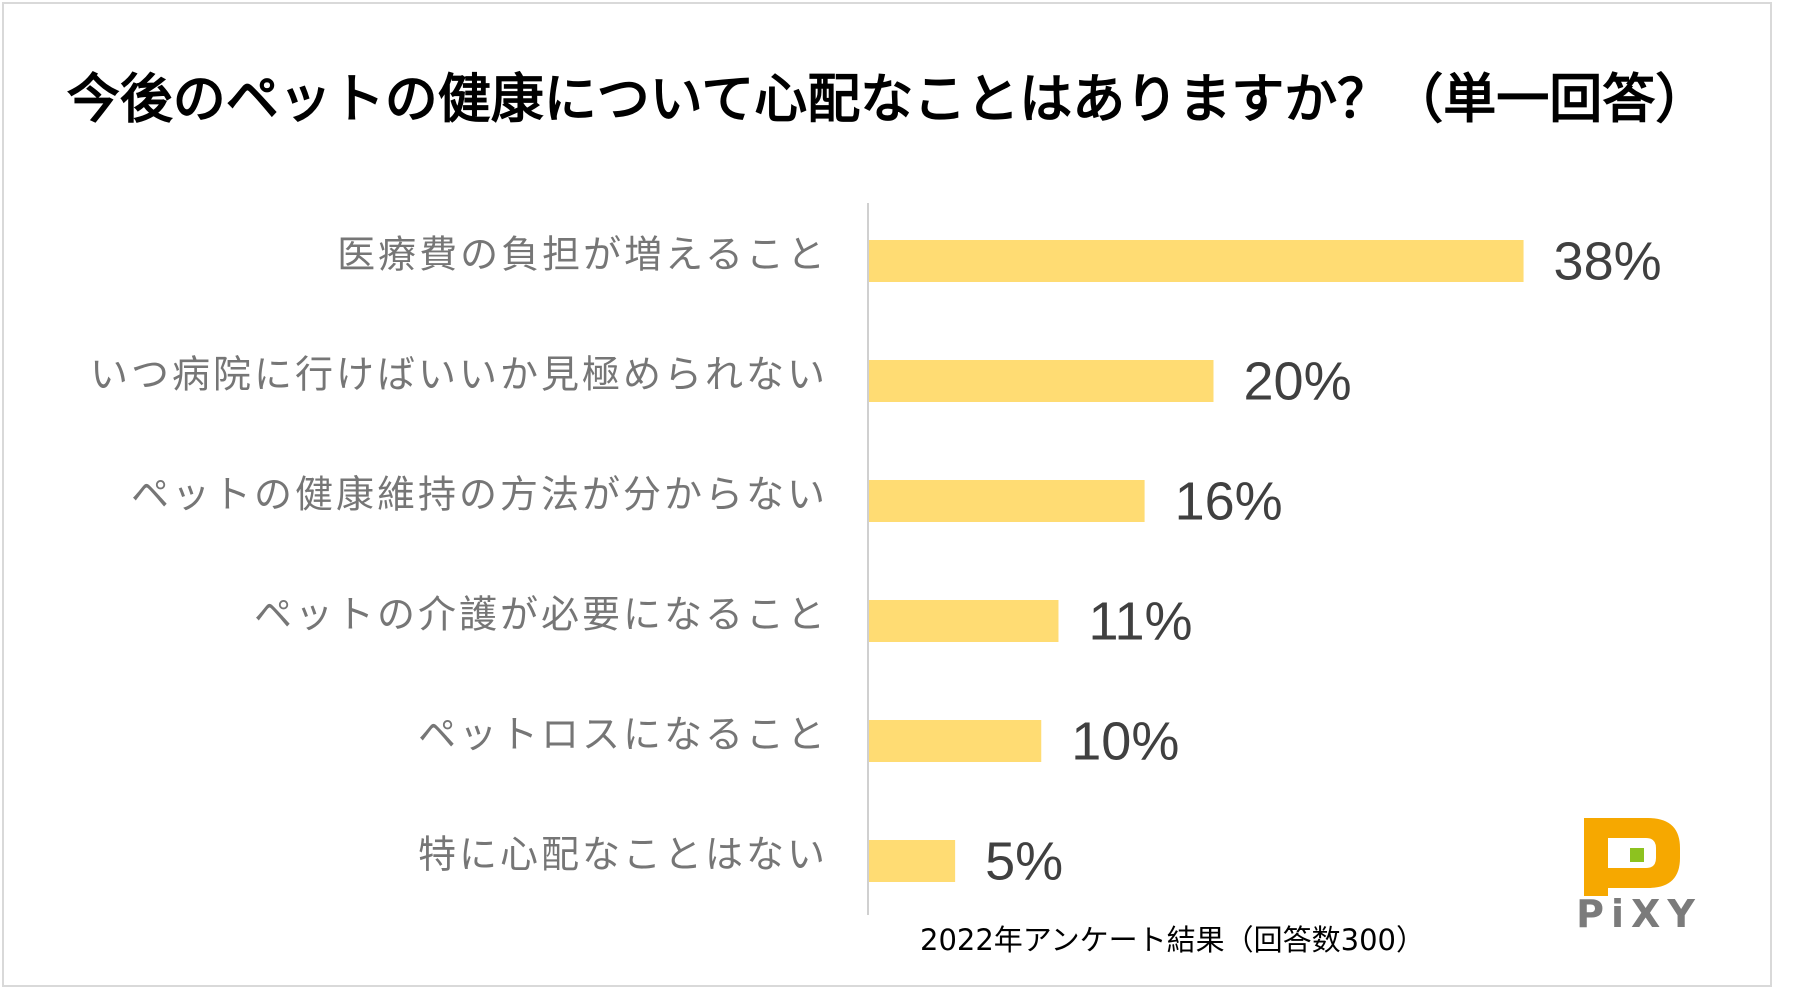  What do you see at coordinates (1140, 621) in the screenshot?
I see `value-label: 11%` at bounding box center [1140, 621].